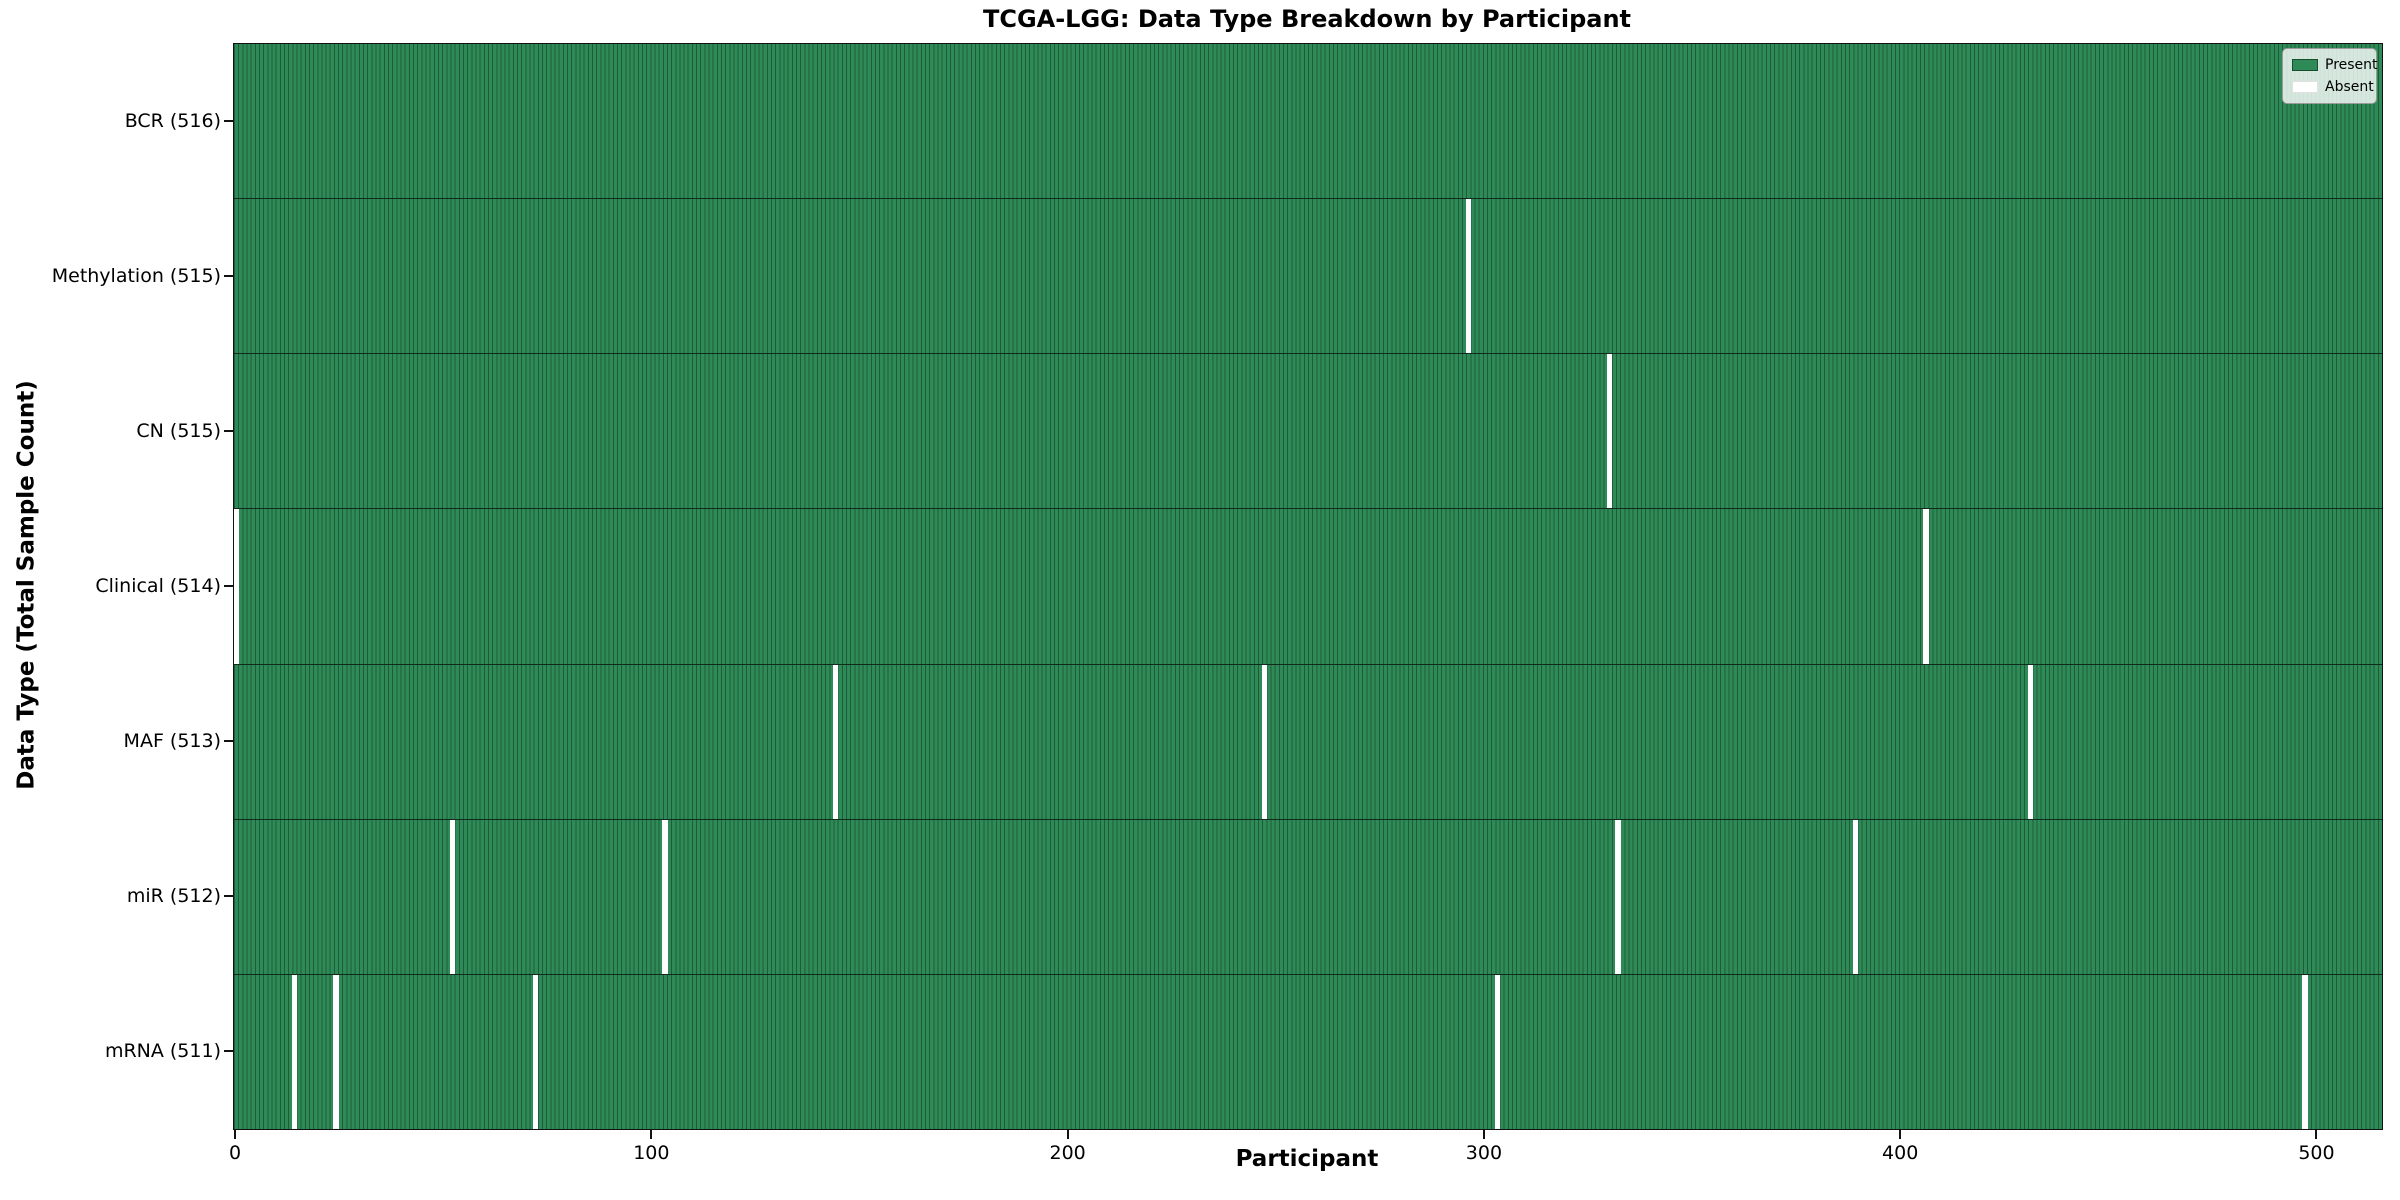 This screenshot has width=2400, height=1200. Describe the element at coordinates (2305, 65) in the screenshot. I see `present-swatch-icon` at that location.